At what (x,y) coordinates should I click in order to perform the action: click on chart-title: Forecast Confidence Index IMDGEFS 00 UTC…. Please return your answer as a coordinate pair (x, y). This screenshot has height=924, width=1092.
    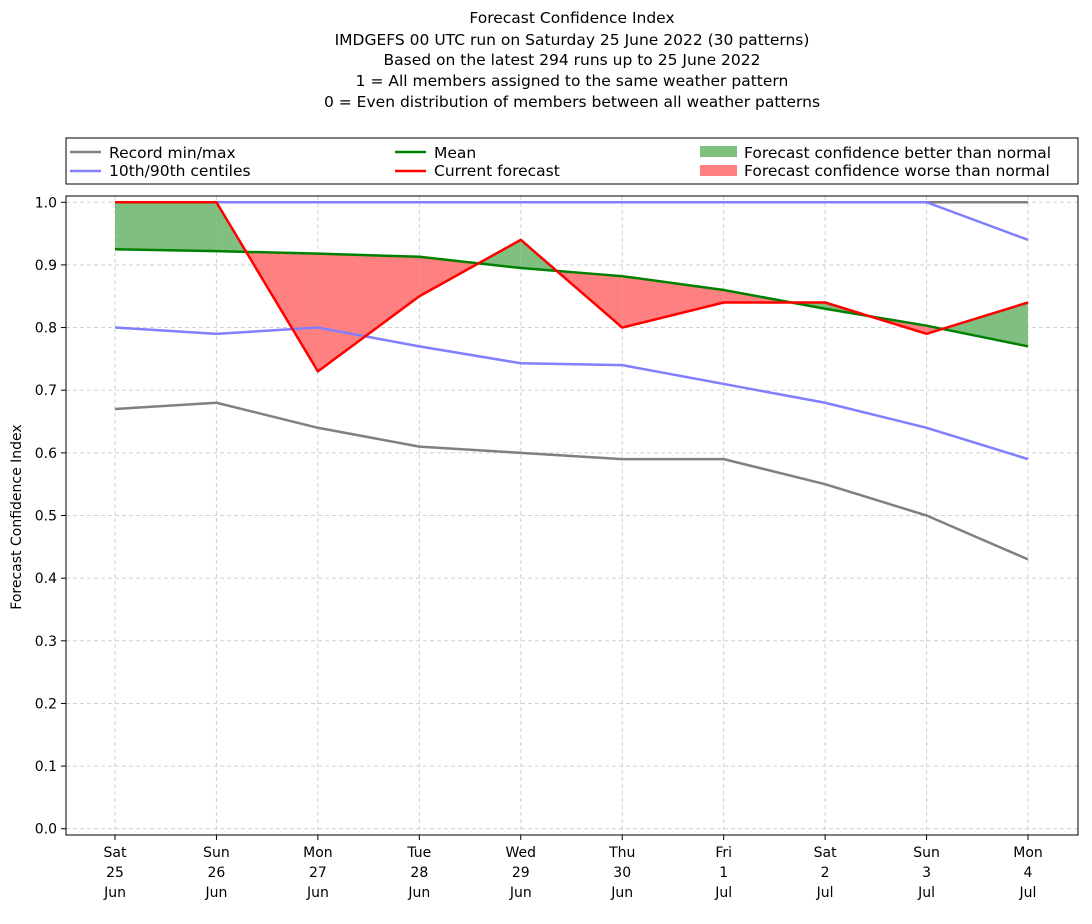
    Looking at the image, I should click on (572, 60).